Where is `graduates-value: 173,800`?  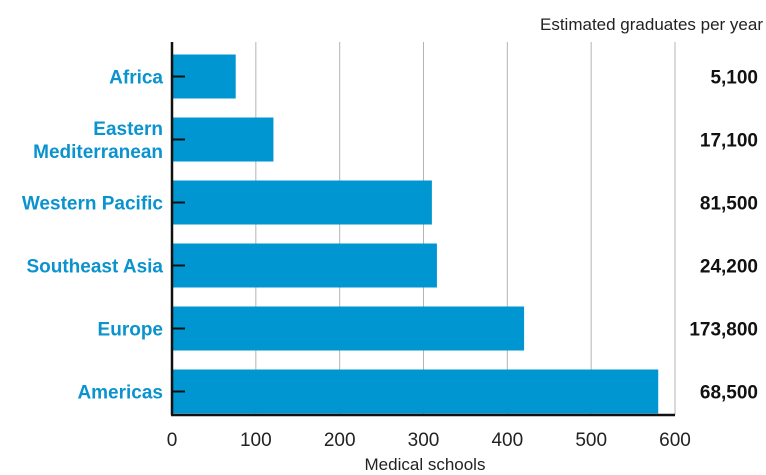 graduates-value: 173,800 is located at coordinates (723, 330).